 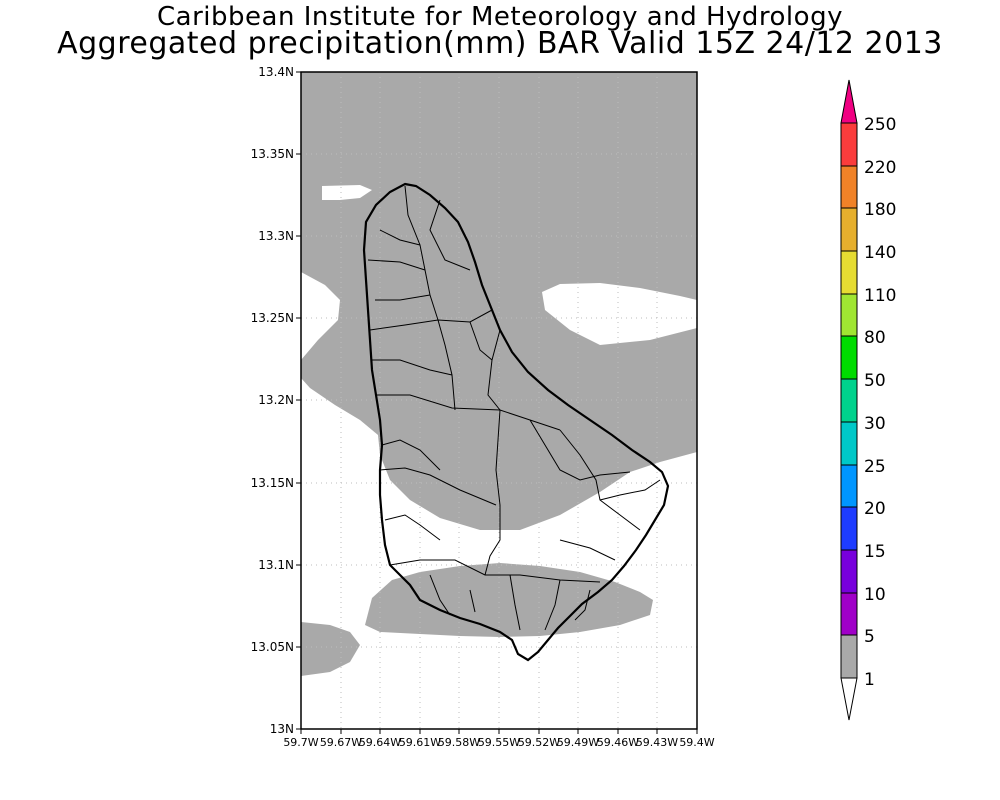 I want to click on lat-label: 13.4N, so click(x=276, y=72).